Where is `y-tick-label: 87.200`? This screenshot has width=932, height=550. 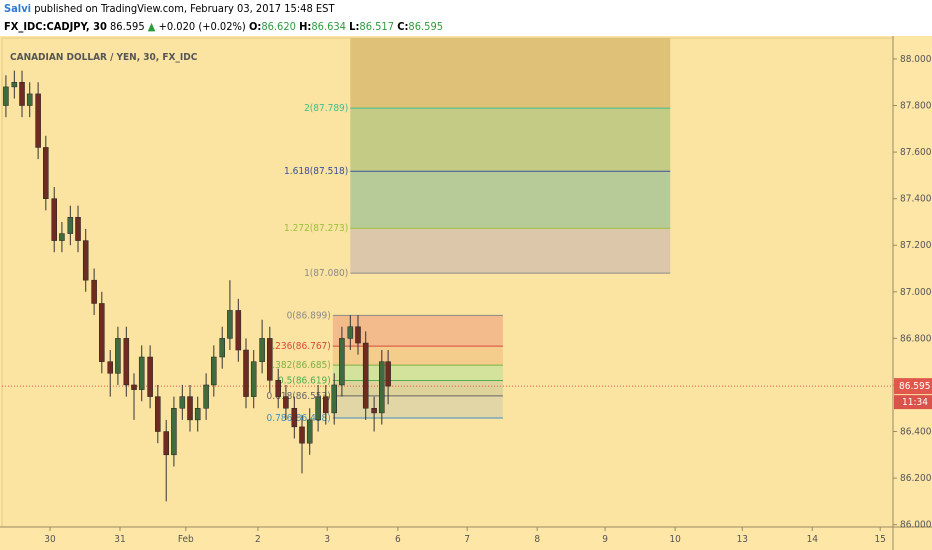 y-tick-label: 87.200 is located at coordinates (916, 245).